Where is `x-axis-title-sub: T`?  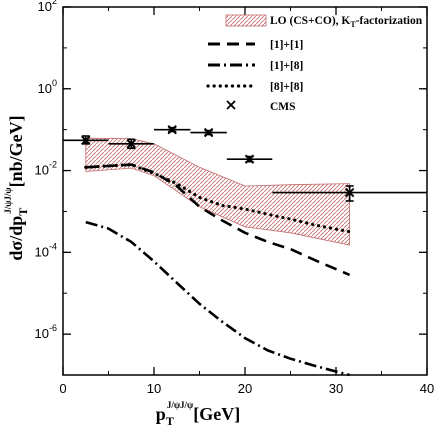 x-axis-title-sub: T is located at coordinates (170, 421).